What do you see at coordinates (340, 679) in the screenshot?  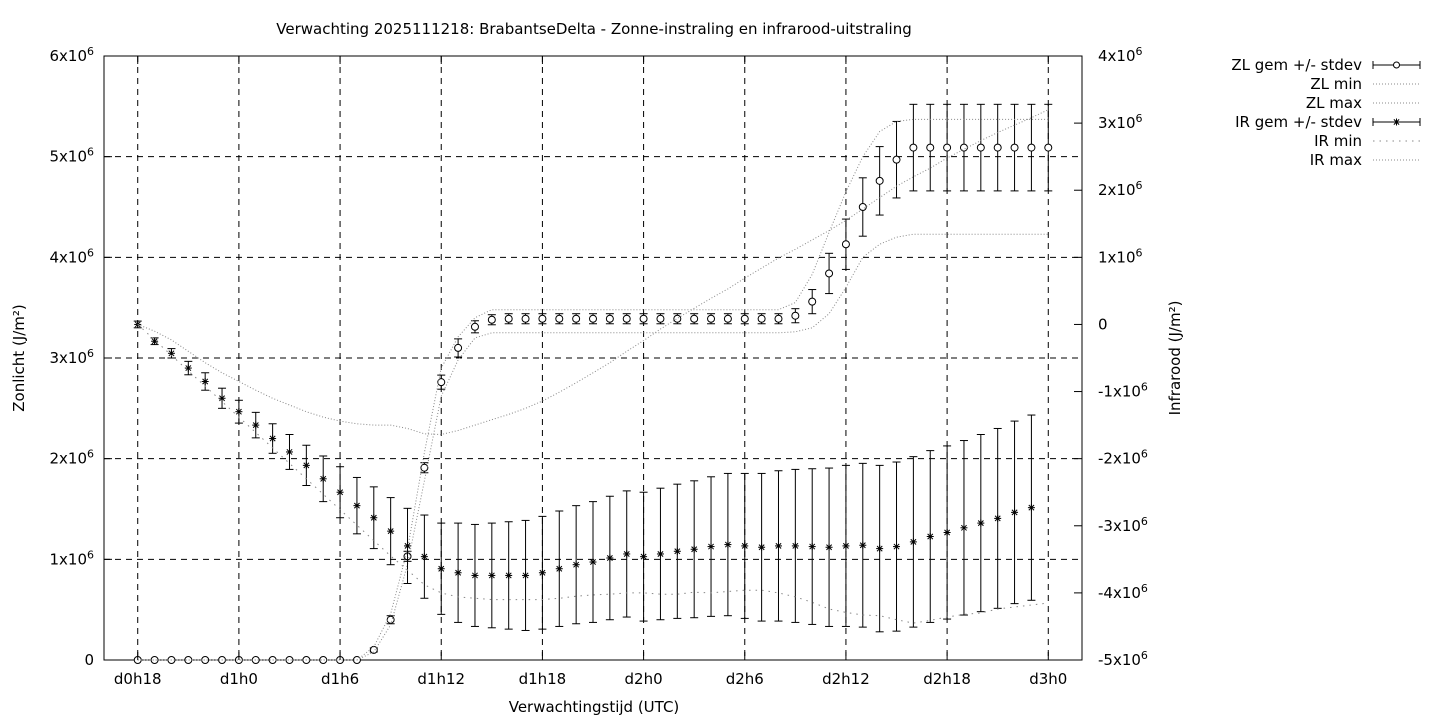 I see `x-tick-label: d1h6` at bounding box center [340, 679].